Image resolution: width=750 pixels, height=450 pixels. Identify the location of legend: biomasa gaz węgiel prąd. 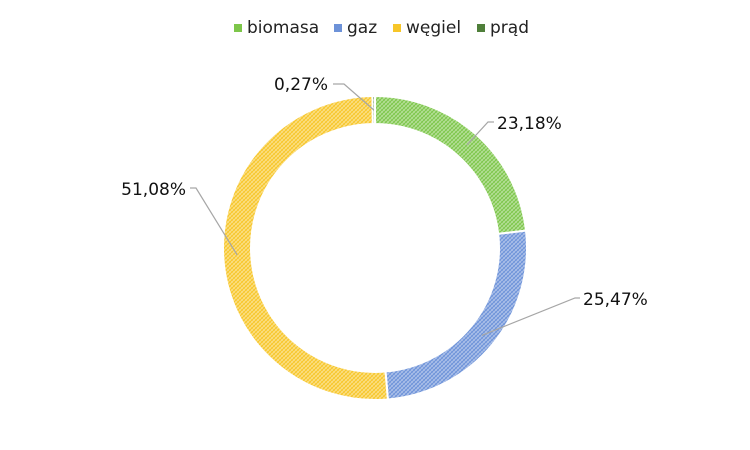
(381, 28).